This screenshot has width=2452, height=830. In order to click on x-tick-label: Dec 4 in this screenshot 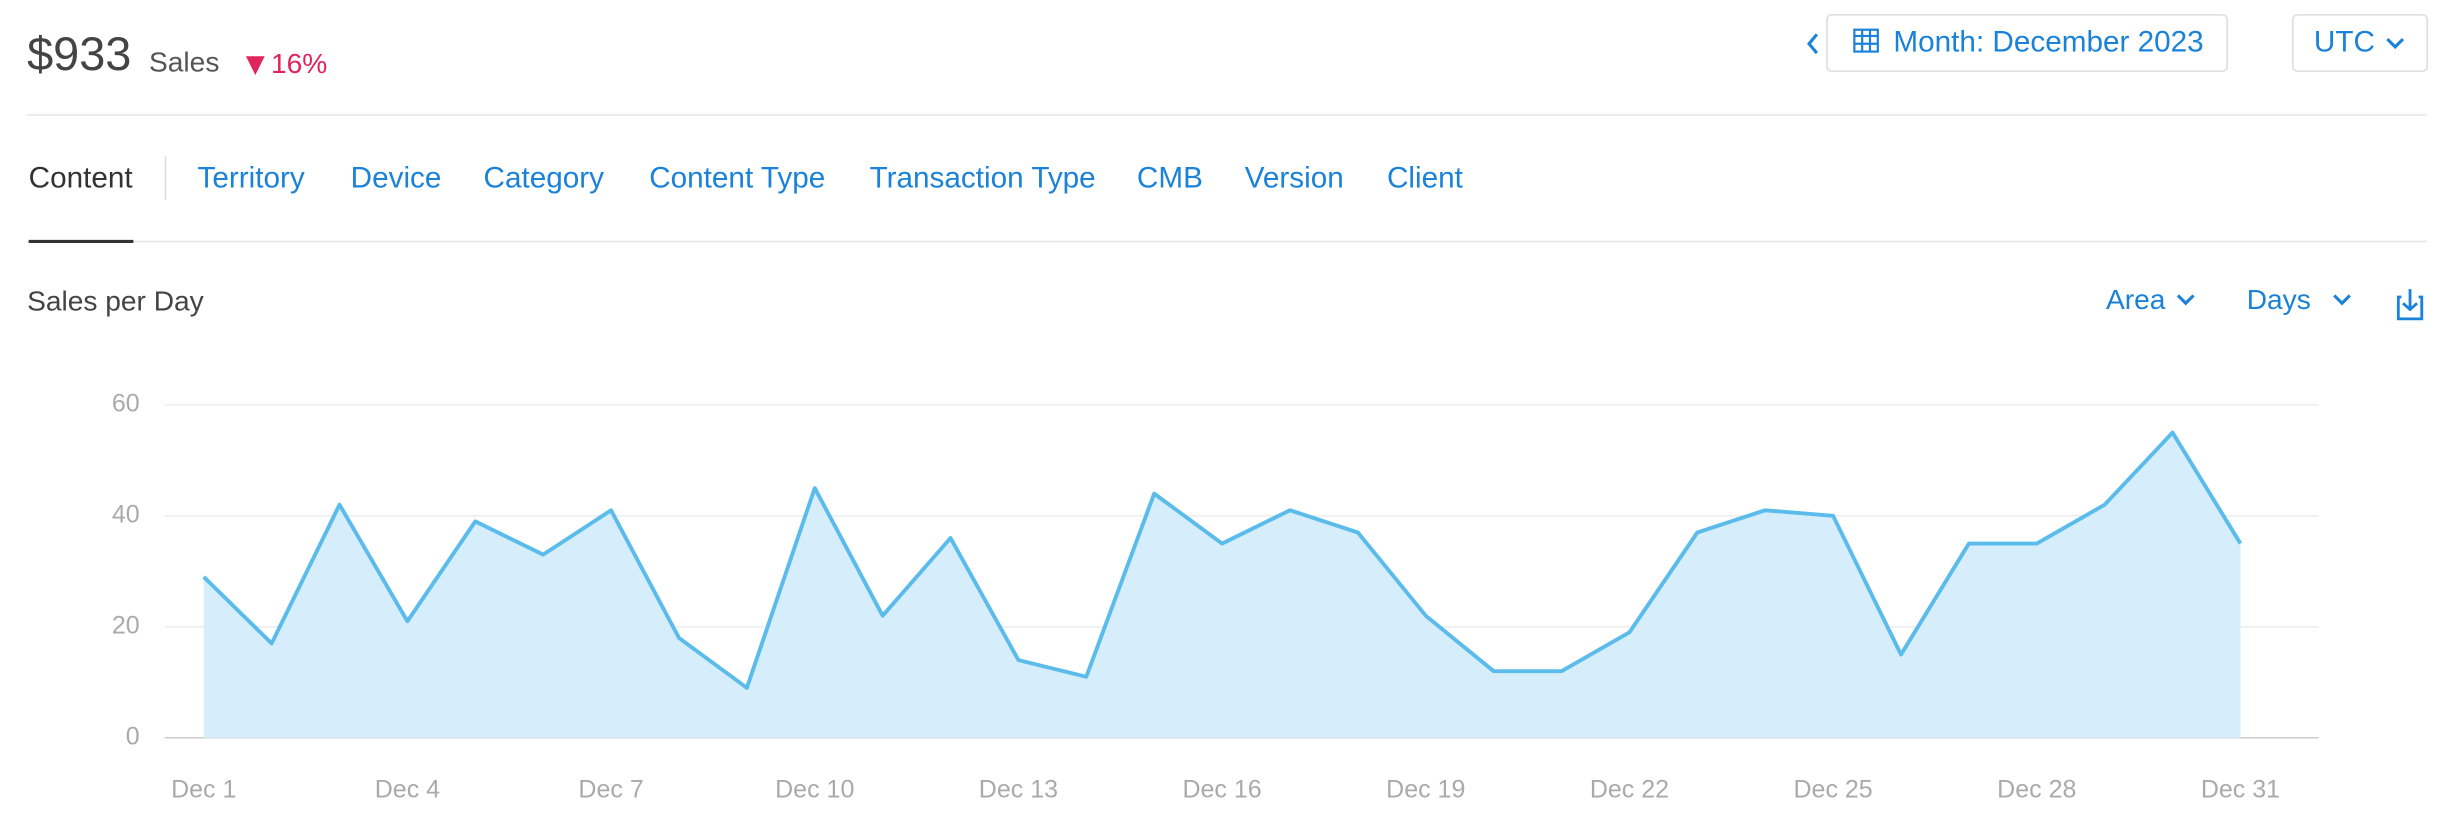, I will do `click(407, 790)`.